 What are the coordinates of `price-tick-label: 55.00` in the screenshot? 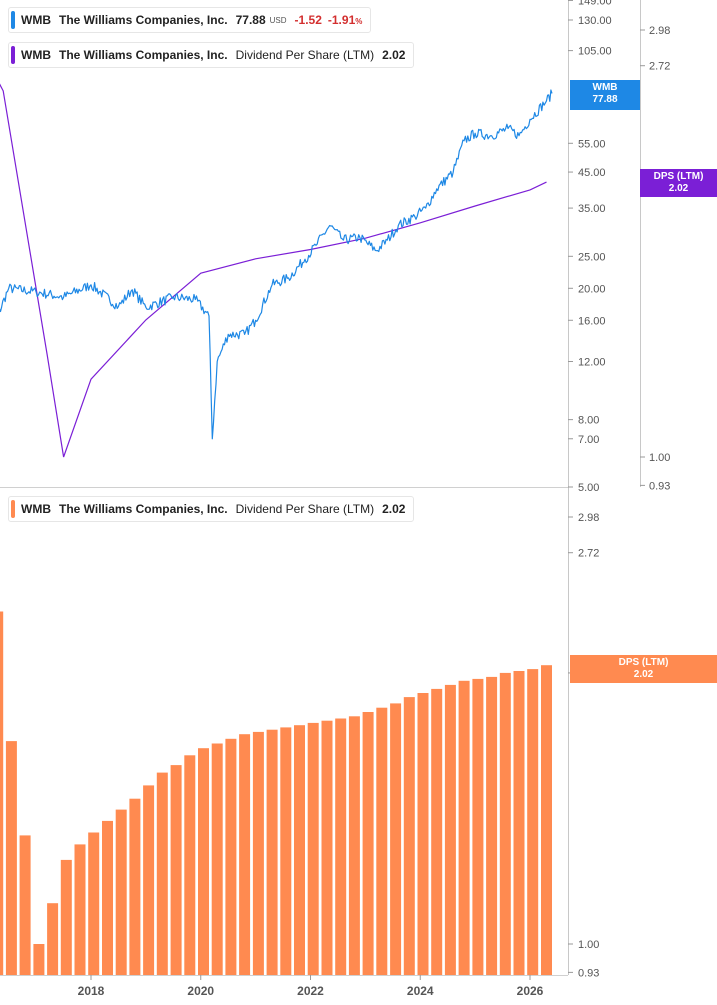 It's located at (592, 144).